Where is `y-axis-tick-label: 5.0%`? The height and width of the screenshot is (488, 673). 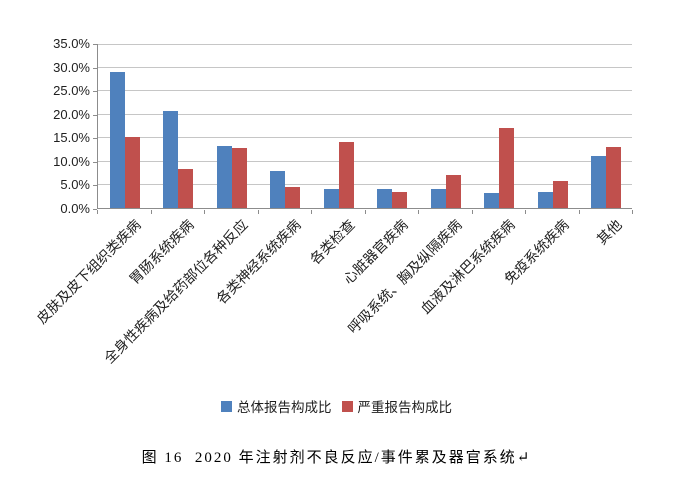 y-axis-tick-label: 5.0% is located at coordinates (75, 185).